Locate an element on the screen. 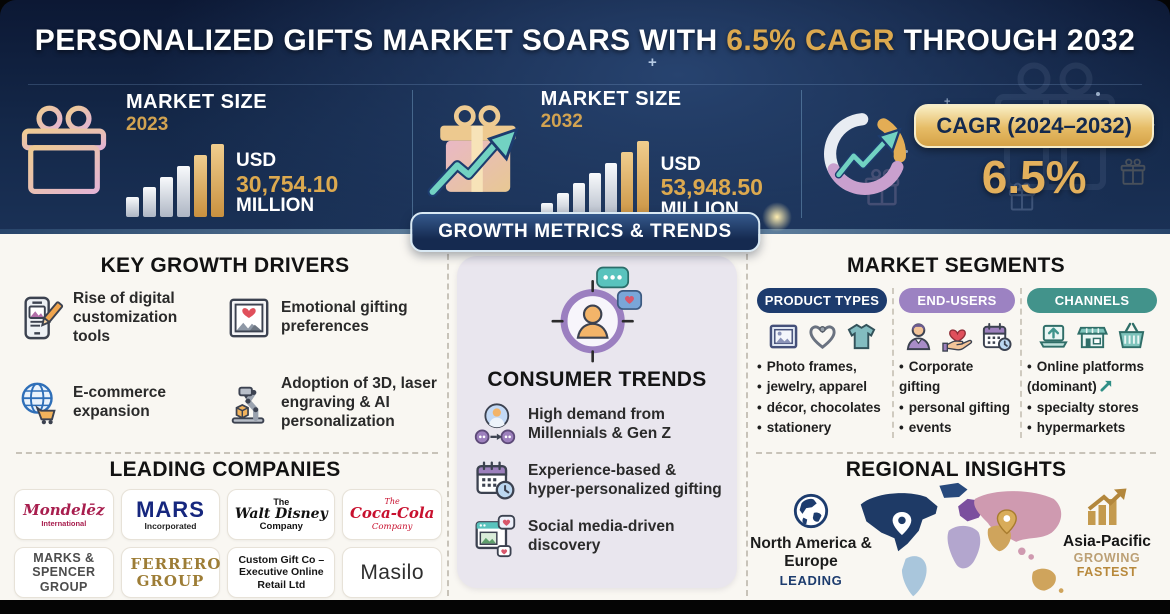 The image size is (1170, 614). leading-companies-title: LEADING COMPANIES is located at coordinates (225, 469).